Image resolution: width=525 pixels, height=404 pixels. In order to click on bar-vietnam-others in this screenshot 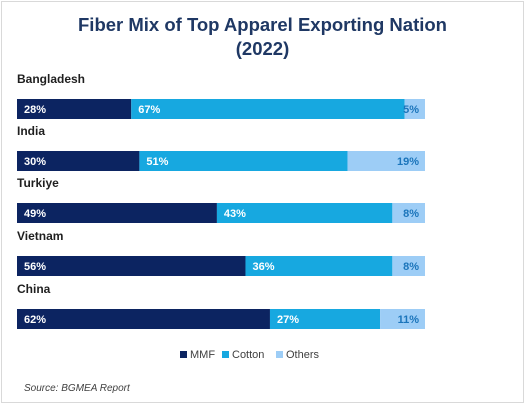, I will do `click(408, 266)`.